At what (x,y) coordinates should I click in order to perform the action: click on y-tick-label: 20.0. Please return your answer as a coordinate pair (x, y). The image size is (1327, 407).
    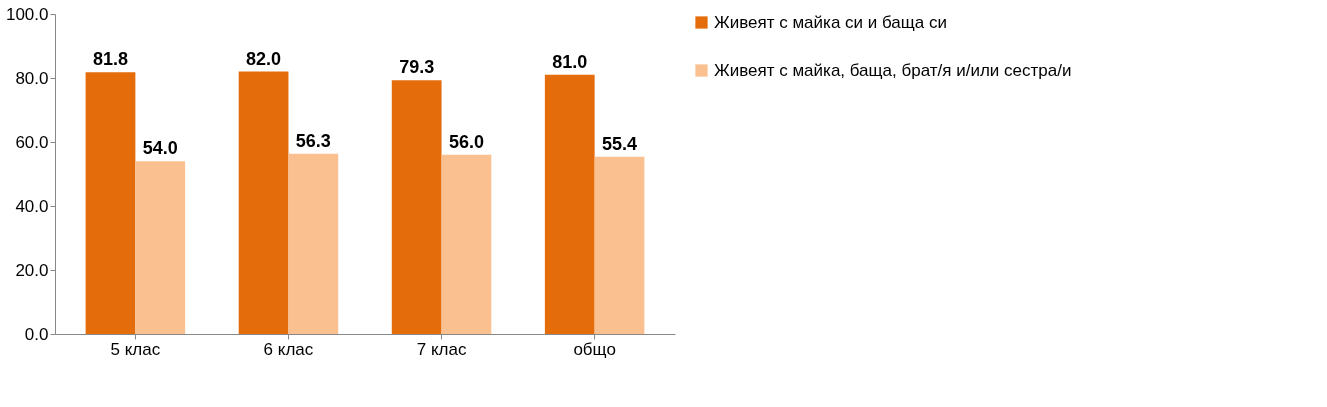
    Looking at the image, I should click on (32, 270).